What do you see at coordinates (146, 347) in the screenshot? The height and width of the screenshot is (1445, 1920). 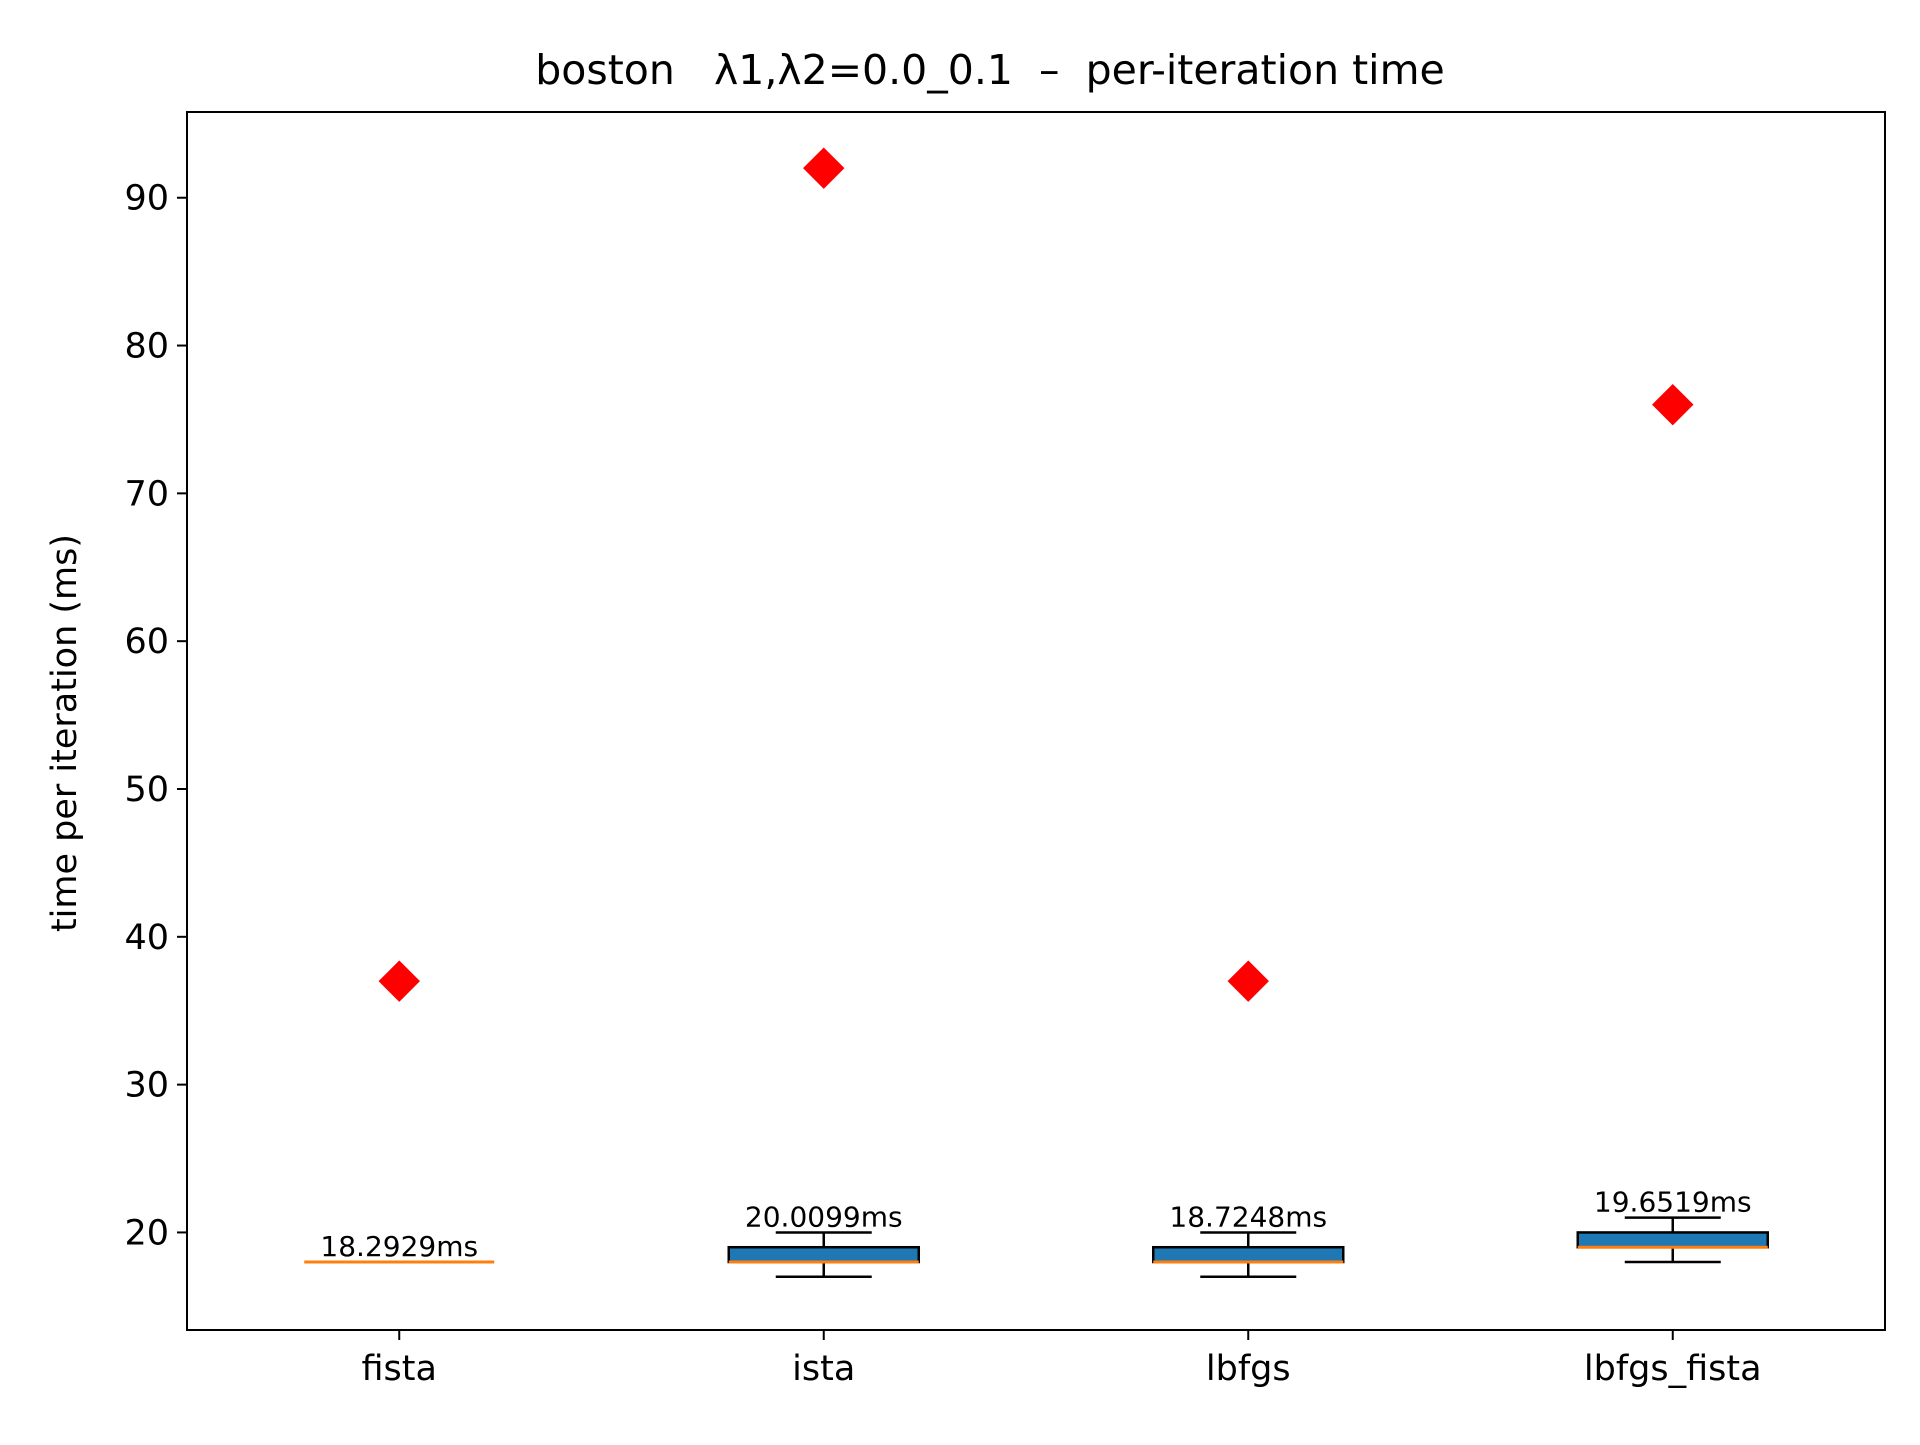 I see `y-tick-label: 80` at bounding box center [146, 347].